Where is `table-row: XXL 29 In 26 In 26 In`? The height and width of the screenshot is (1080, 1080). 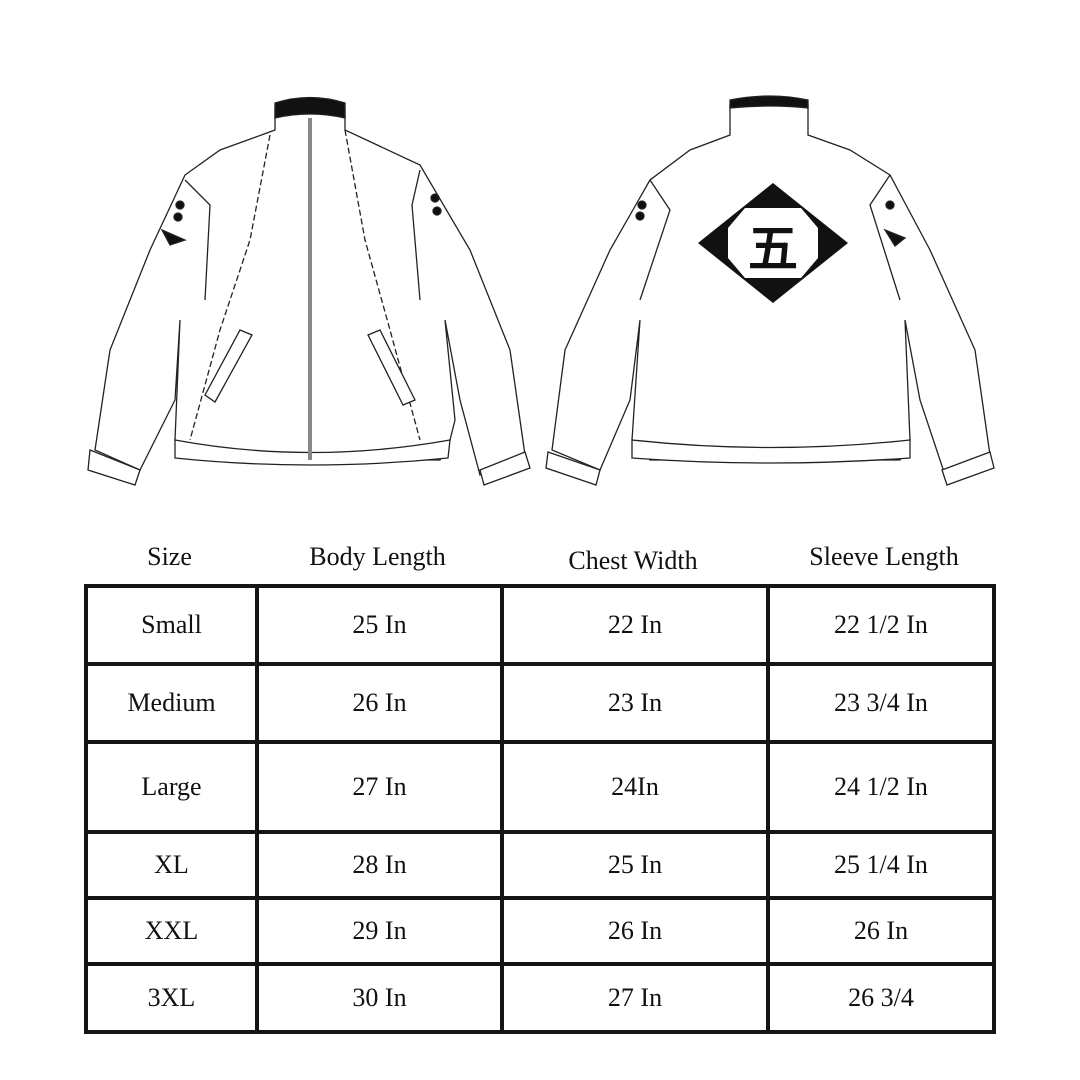 table-row: XXL 29 In 26 In 26 In is located at coordinates (540, 931).